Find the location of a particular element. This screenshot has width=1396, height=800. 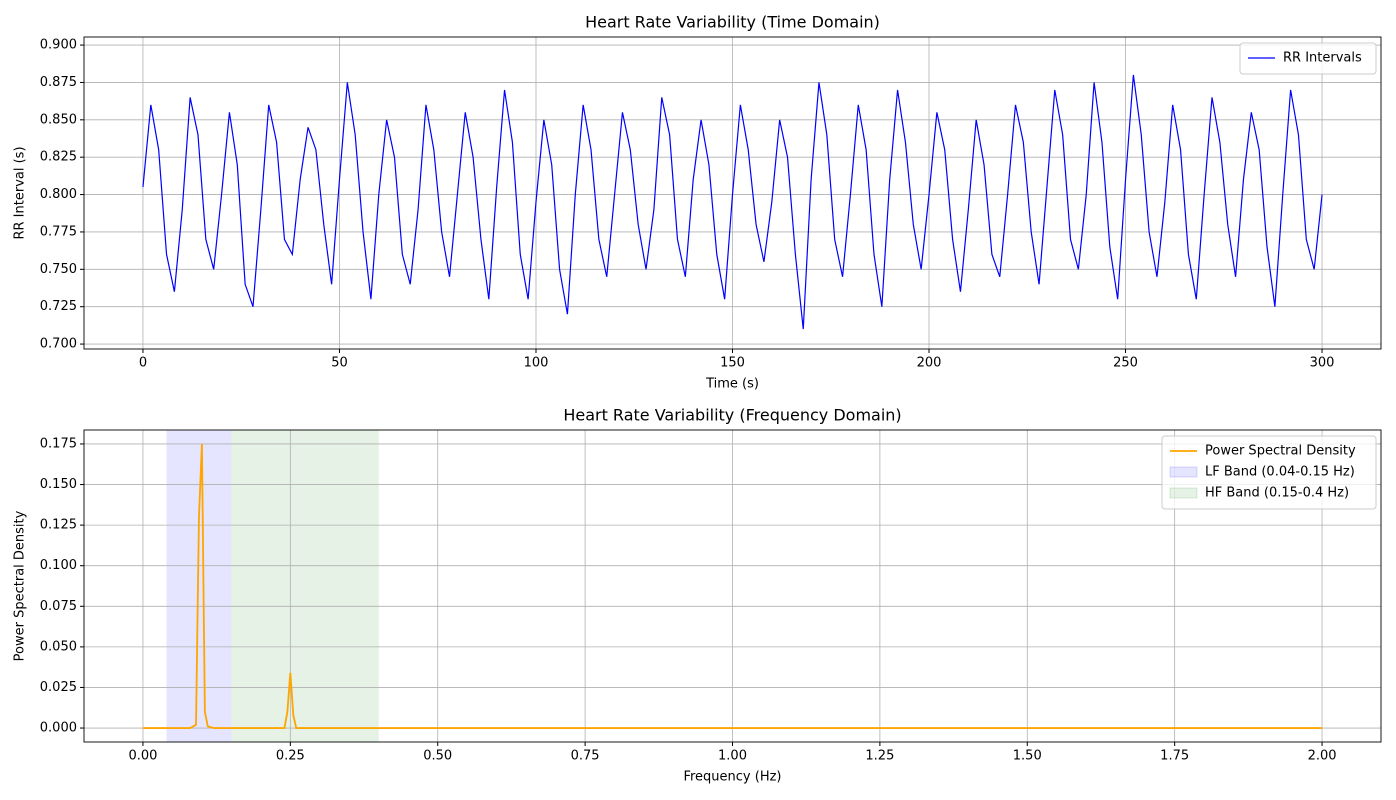

legend-label: LF Band (0.04-0.15 Hz) is located at coordinates (1280, 472).